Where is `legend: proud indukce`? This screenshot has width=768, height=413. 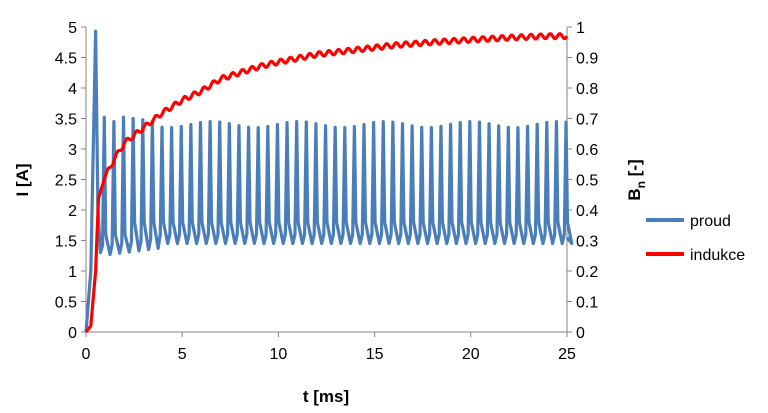 legend: proud indukce is located at coordinates (695, 238).